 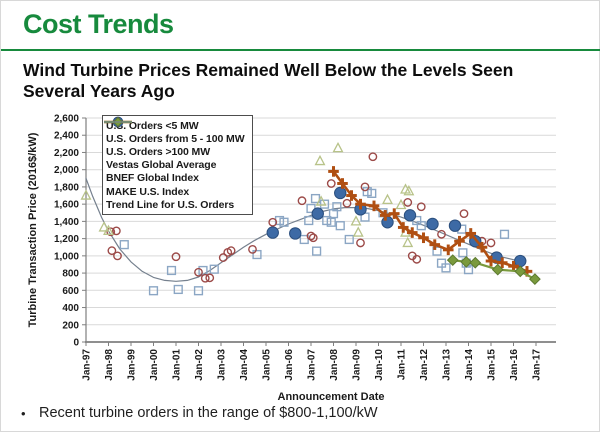 I want to click on legend-item-vestas-global-average: Vestas Global Average, so click(x=175, y=144).